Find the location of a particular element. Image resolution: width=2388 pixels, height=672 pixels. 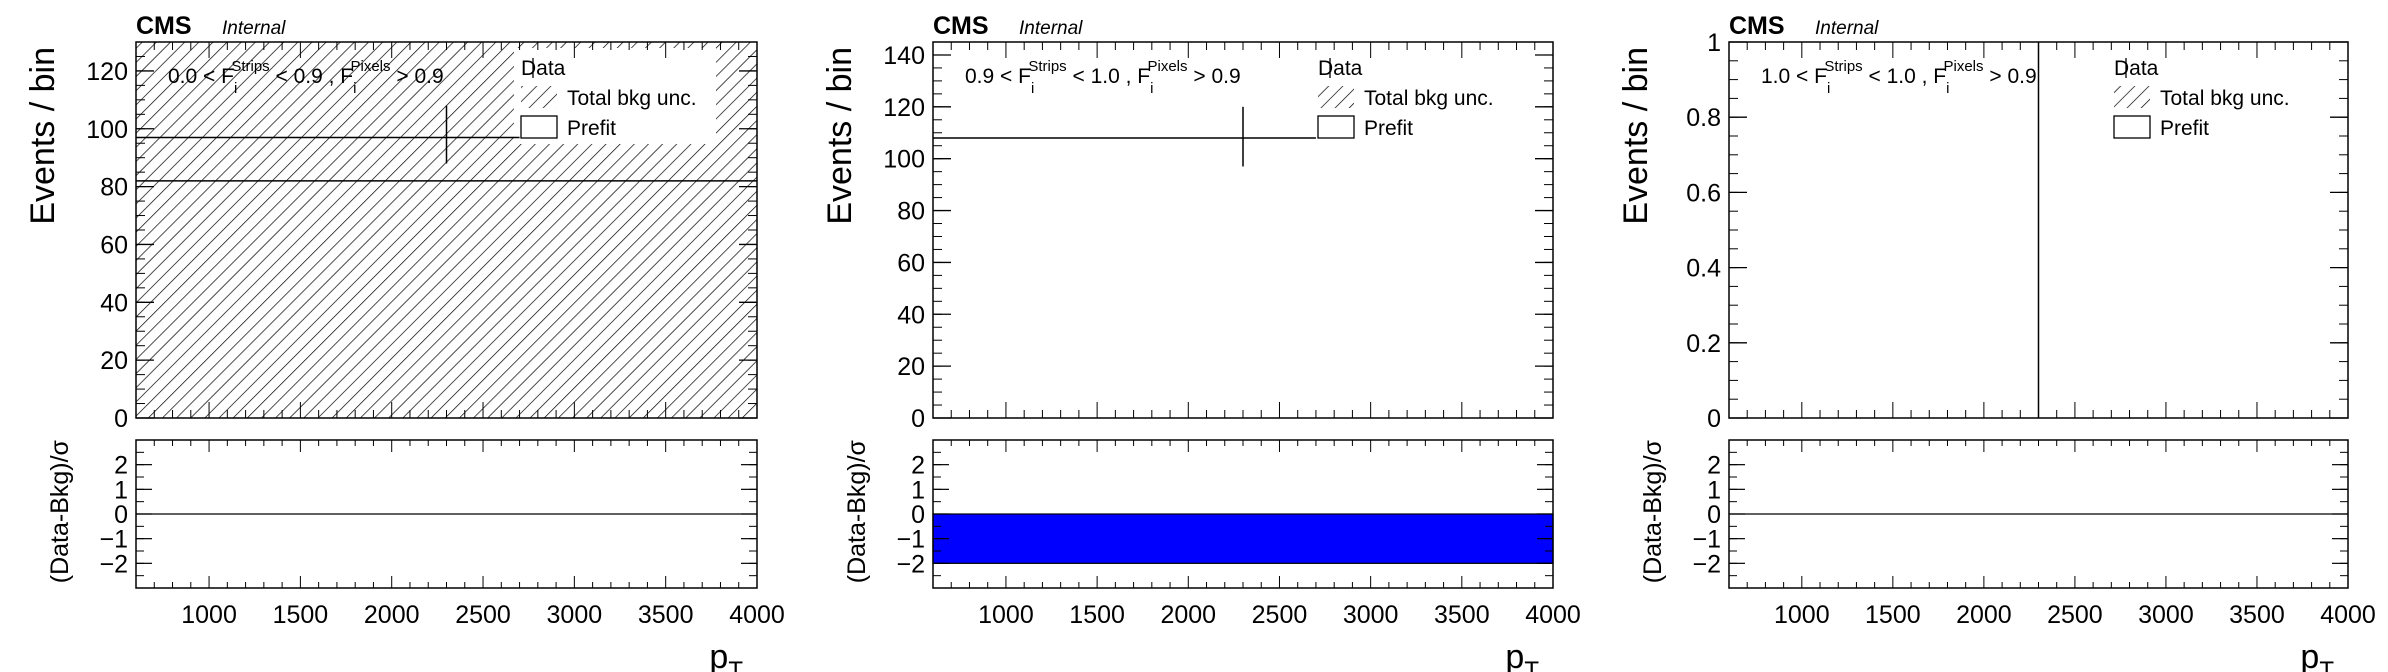

y-tick-label: 140 is located at coordinates (904, 56).